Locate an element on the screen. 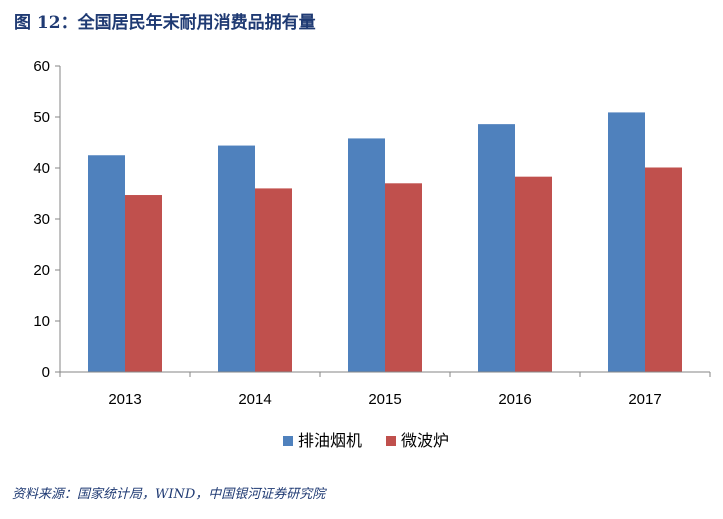 The image size is (723, 519). bar-2014-series2 is located at coordinates (273, 280).